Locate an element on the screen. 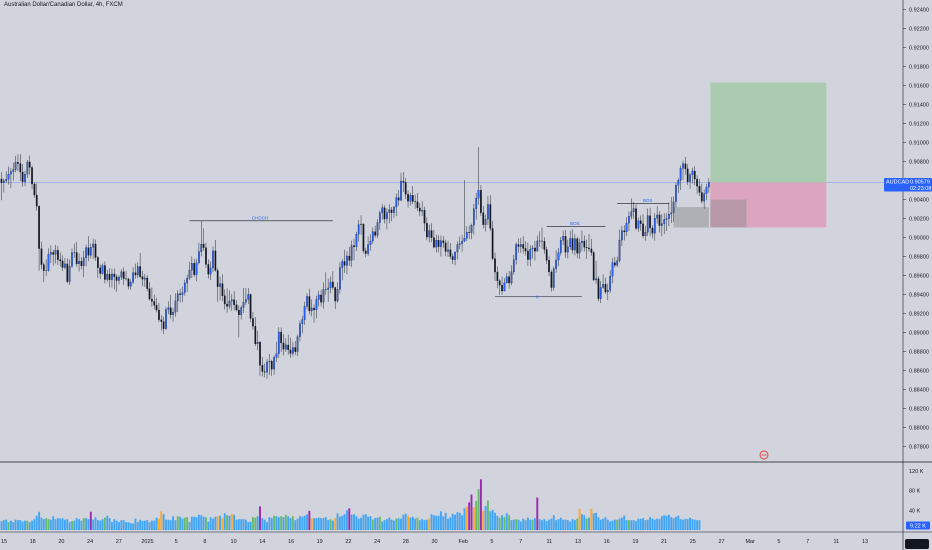  tradingview-logo-icon is located at coordinates (917, 544).